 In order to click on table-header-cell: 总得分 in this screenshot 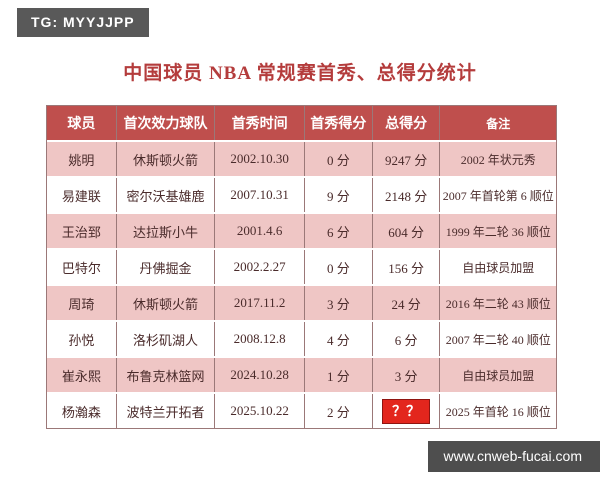, I will do `click(405, 123)`.